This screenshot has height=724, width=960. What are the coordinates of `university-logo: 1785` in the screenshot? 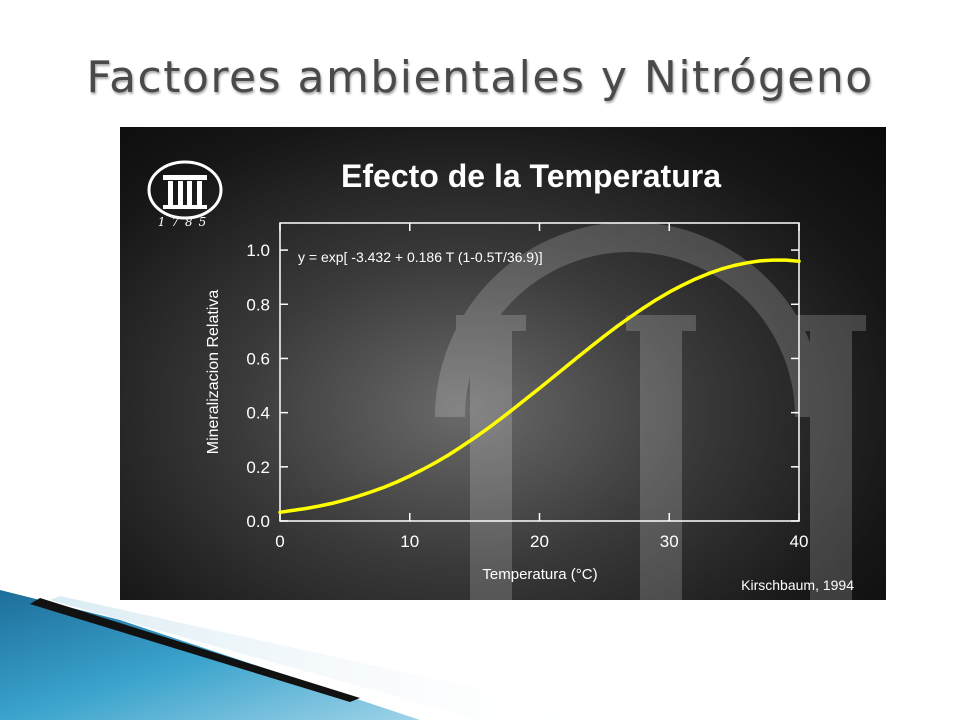 It's located at (185, 194).